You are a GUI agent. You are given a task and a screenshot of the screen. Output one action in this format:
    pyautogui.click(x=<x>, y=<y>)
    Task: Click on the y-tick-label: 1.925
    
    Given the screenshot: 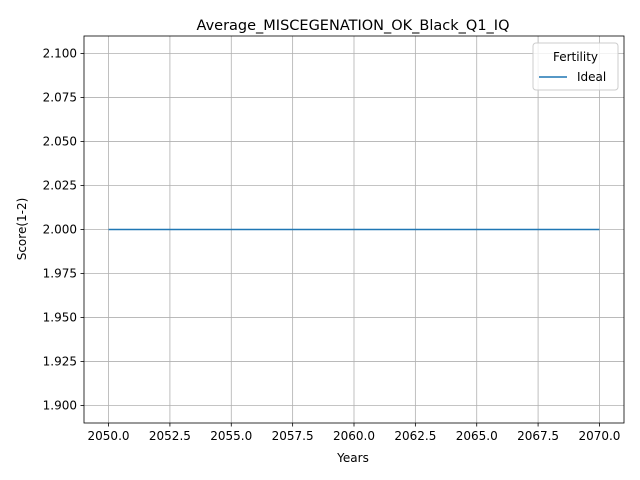 What is the action you would take?
    pyautogui.click(x=60, y=361)
    